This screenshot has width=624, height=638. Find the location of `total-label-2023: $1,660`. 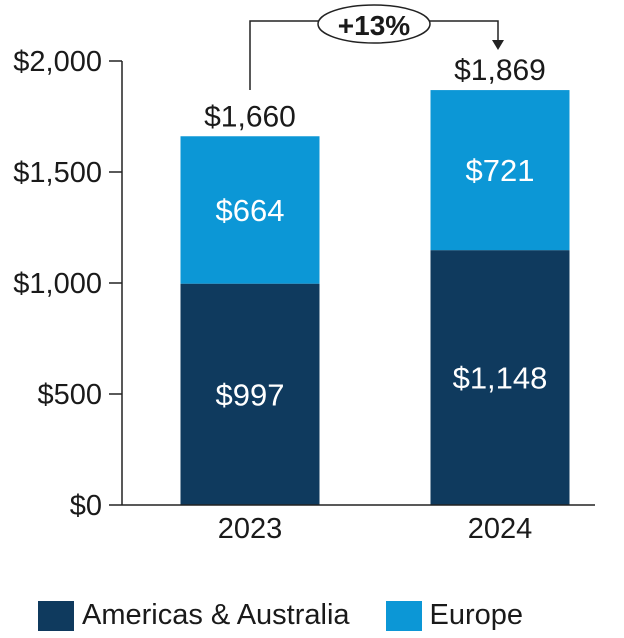

total-label-2023: $1,660 is located at coordinates (250, 116).